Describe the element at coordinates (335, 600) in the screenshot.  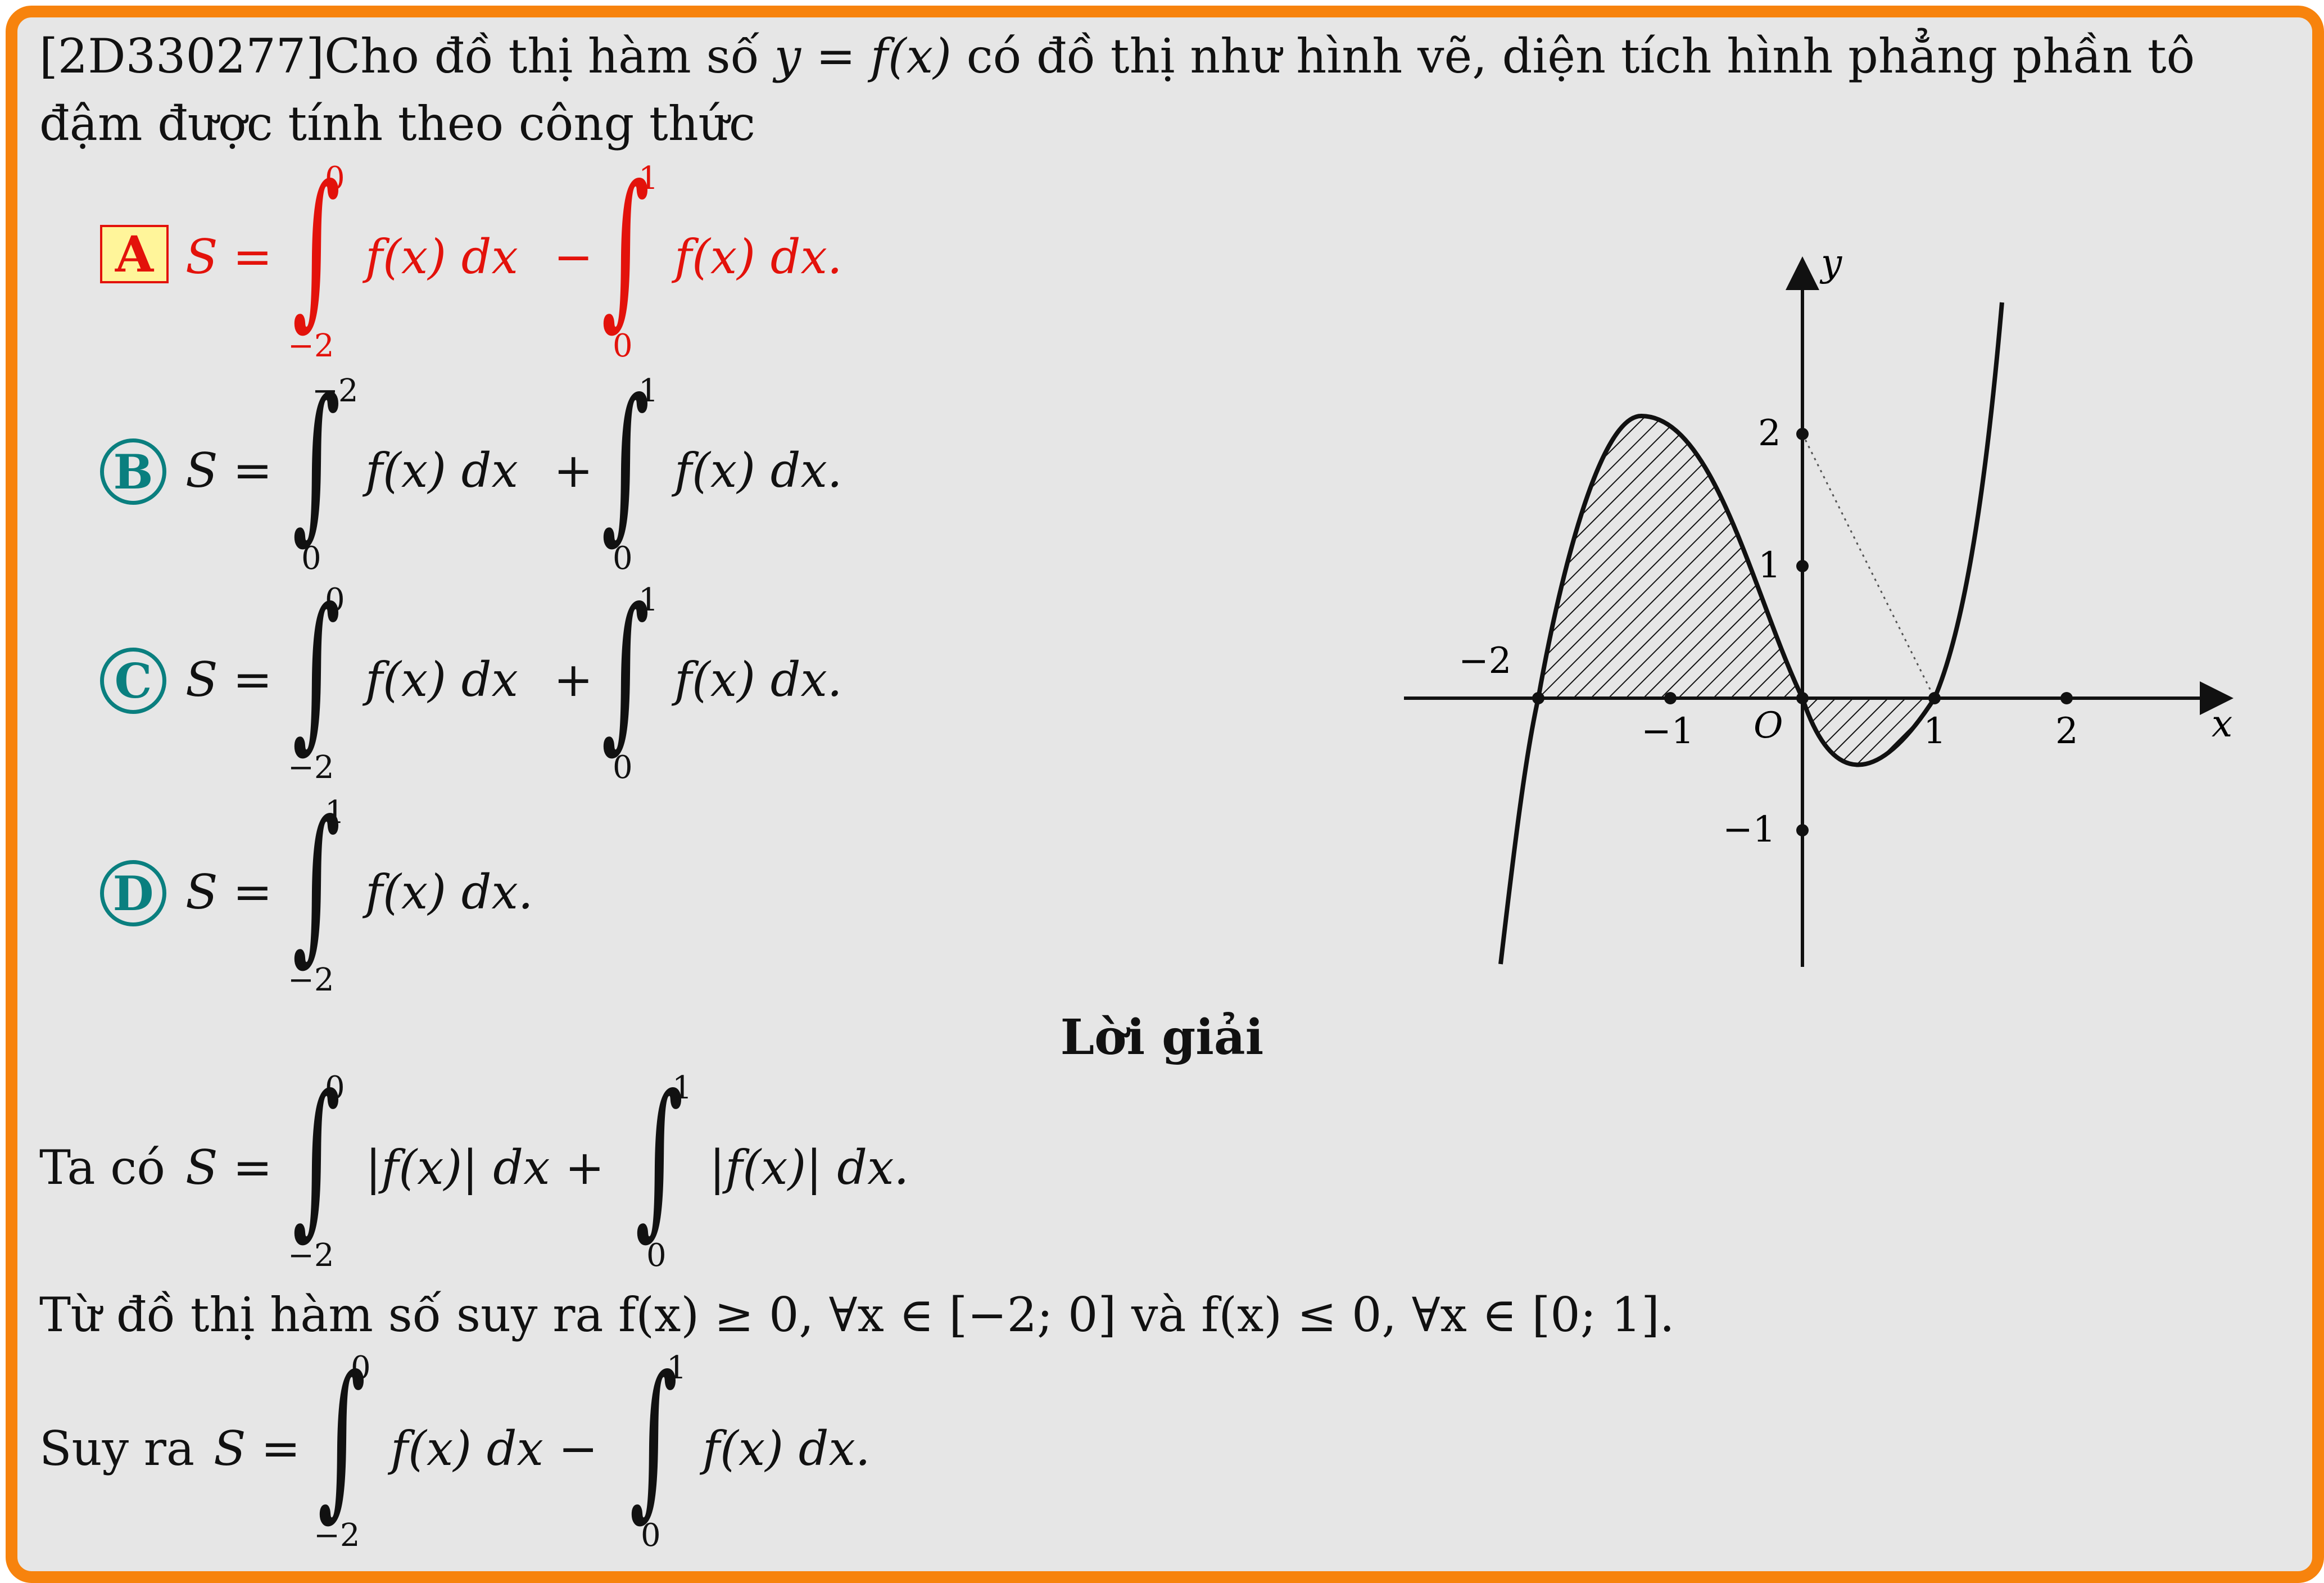
I see `option-c-int1-upper: 0` at that location.